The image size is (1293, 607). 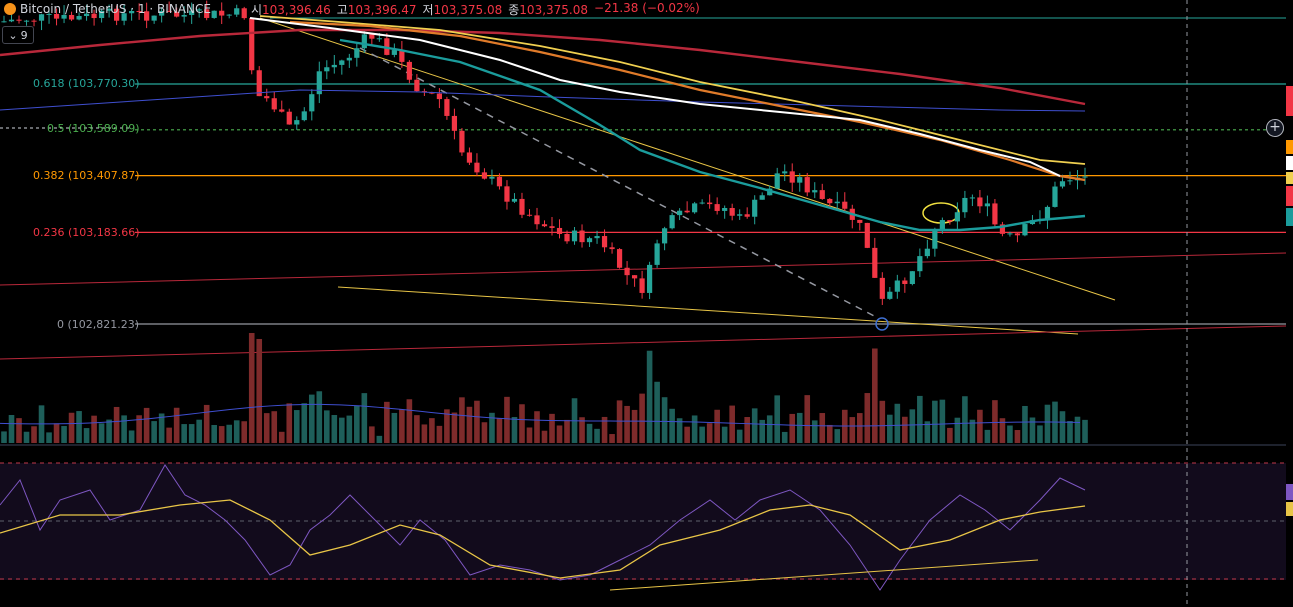 What do you see at coordinates (1289, 196) in the screenshot?
I see `price-marker-red2` at bounding box center [1289, 196].